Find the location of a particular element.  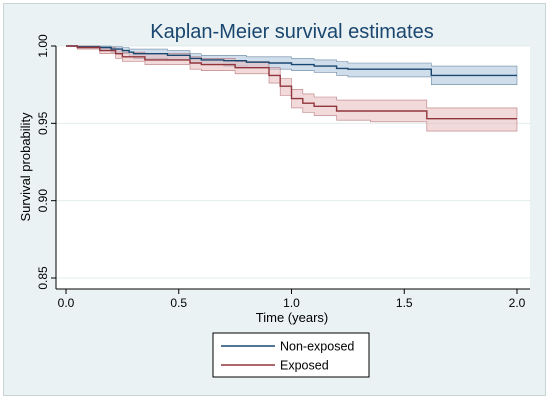

y-tick-label: 0.90 is located at coordinates (43, 201).